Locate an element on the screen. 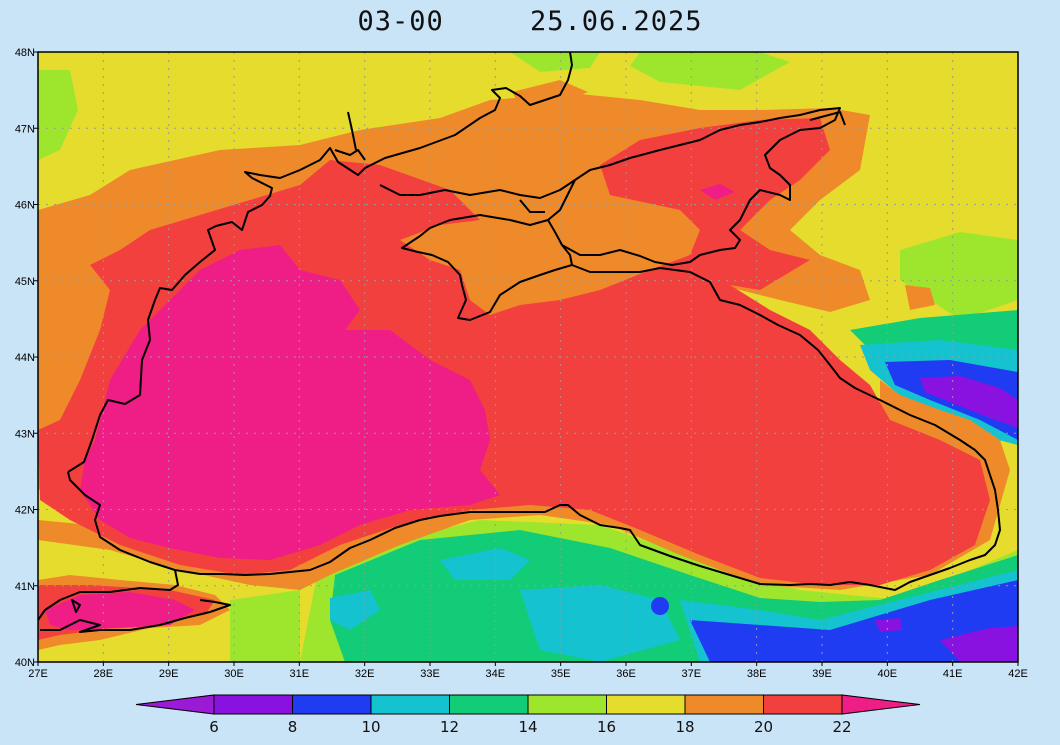 This screenshot has height=745, width=1060. colorbar-label: 10 is located at coordinates (370, 727).